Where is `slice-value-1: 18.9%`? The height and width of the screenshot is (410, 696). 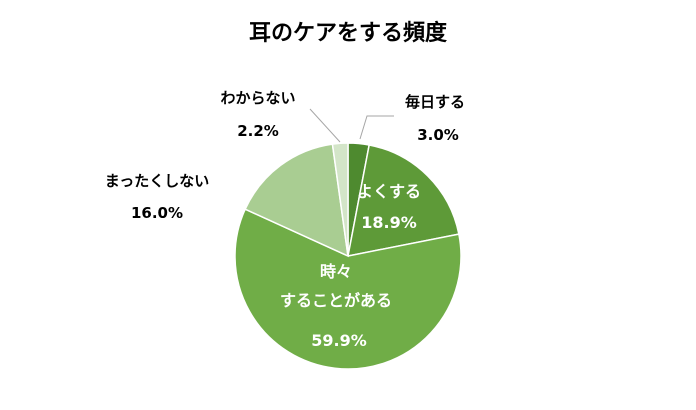 slice-value-1: 18.9% is located at coordinates (389, 222).